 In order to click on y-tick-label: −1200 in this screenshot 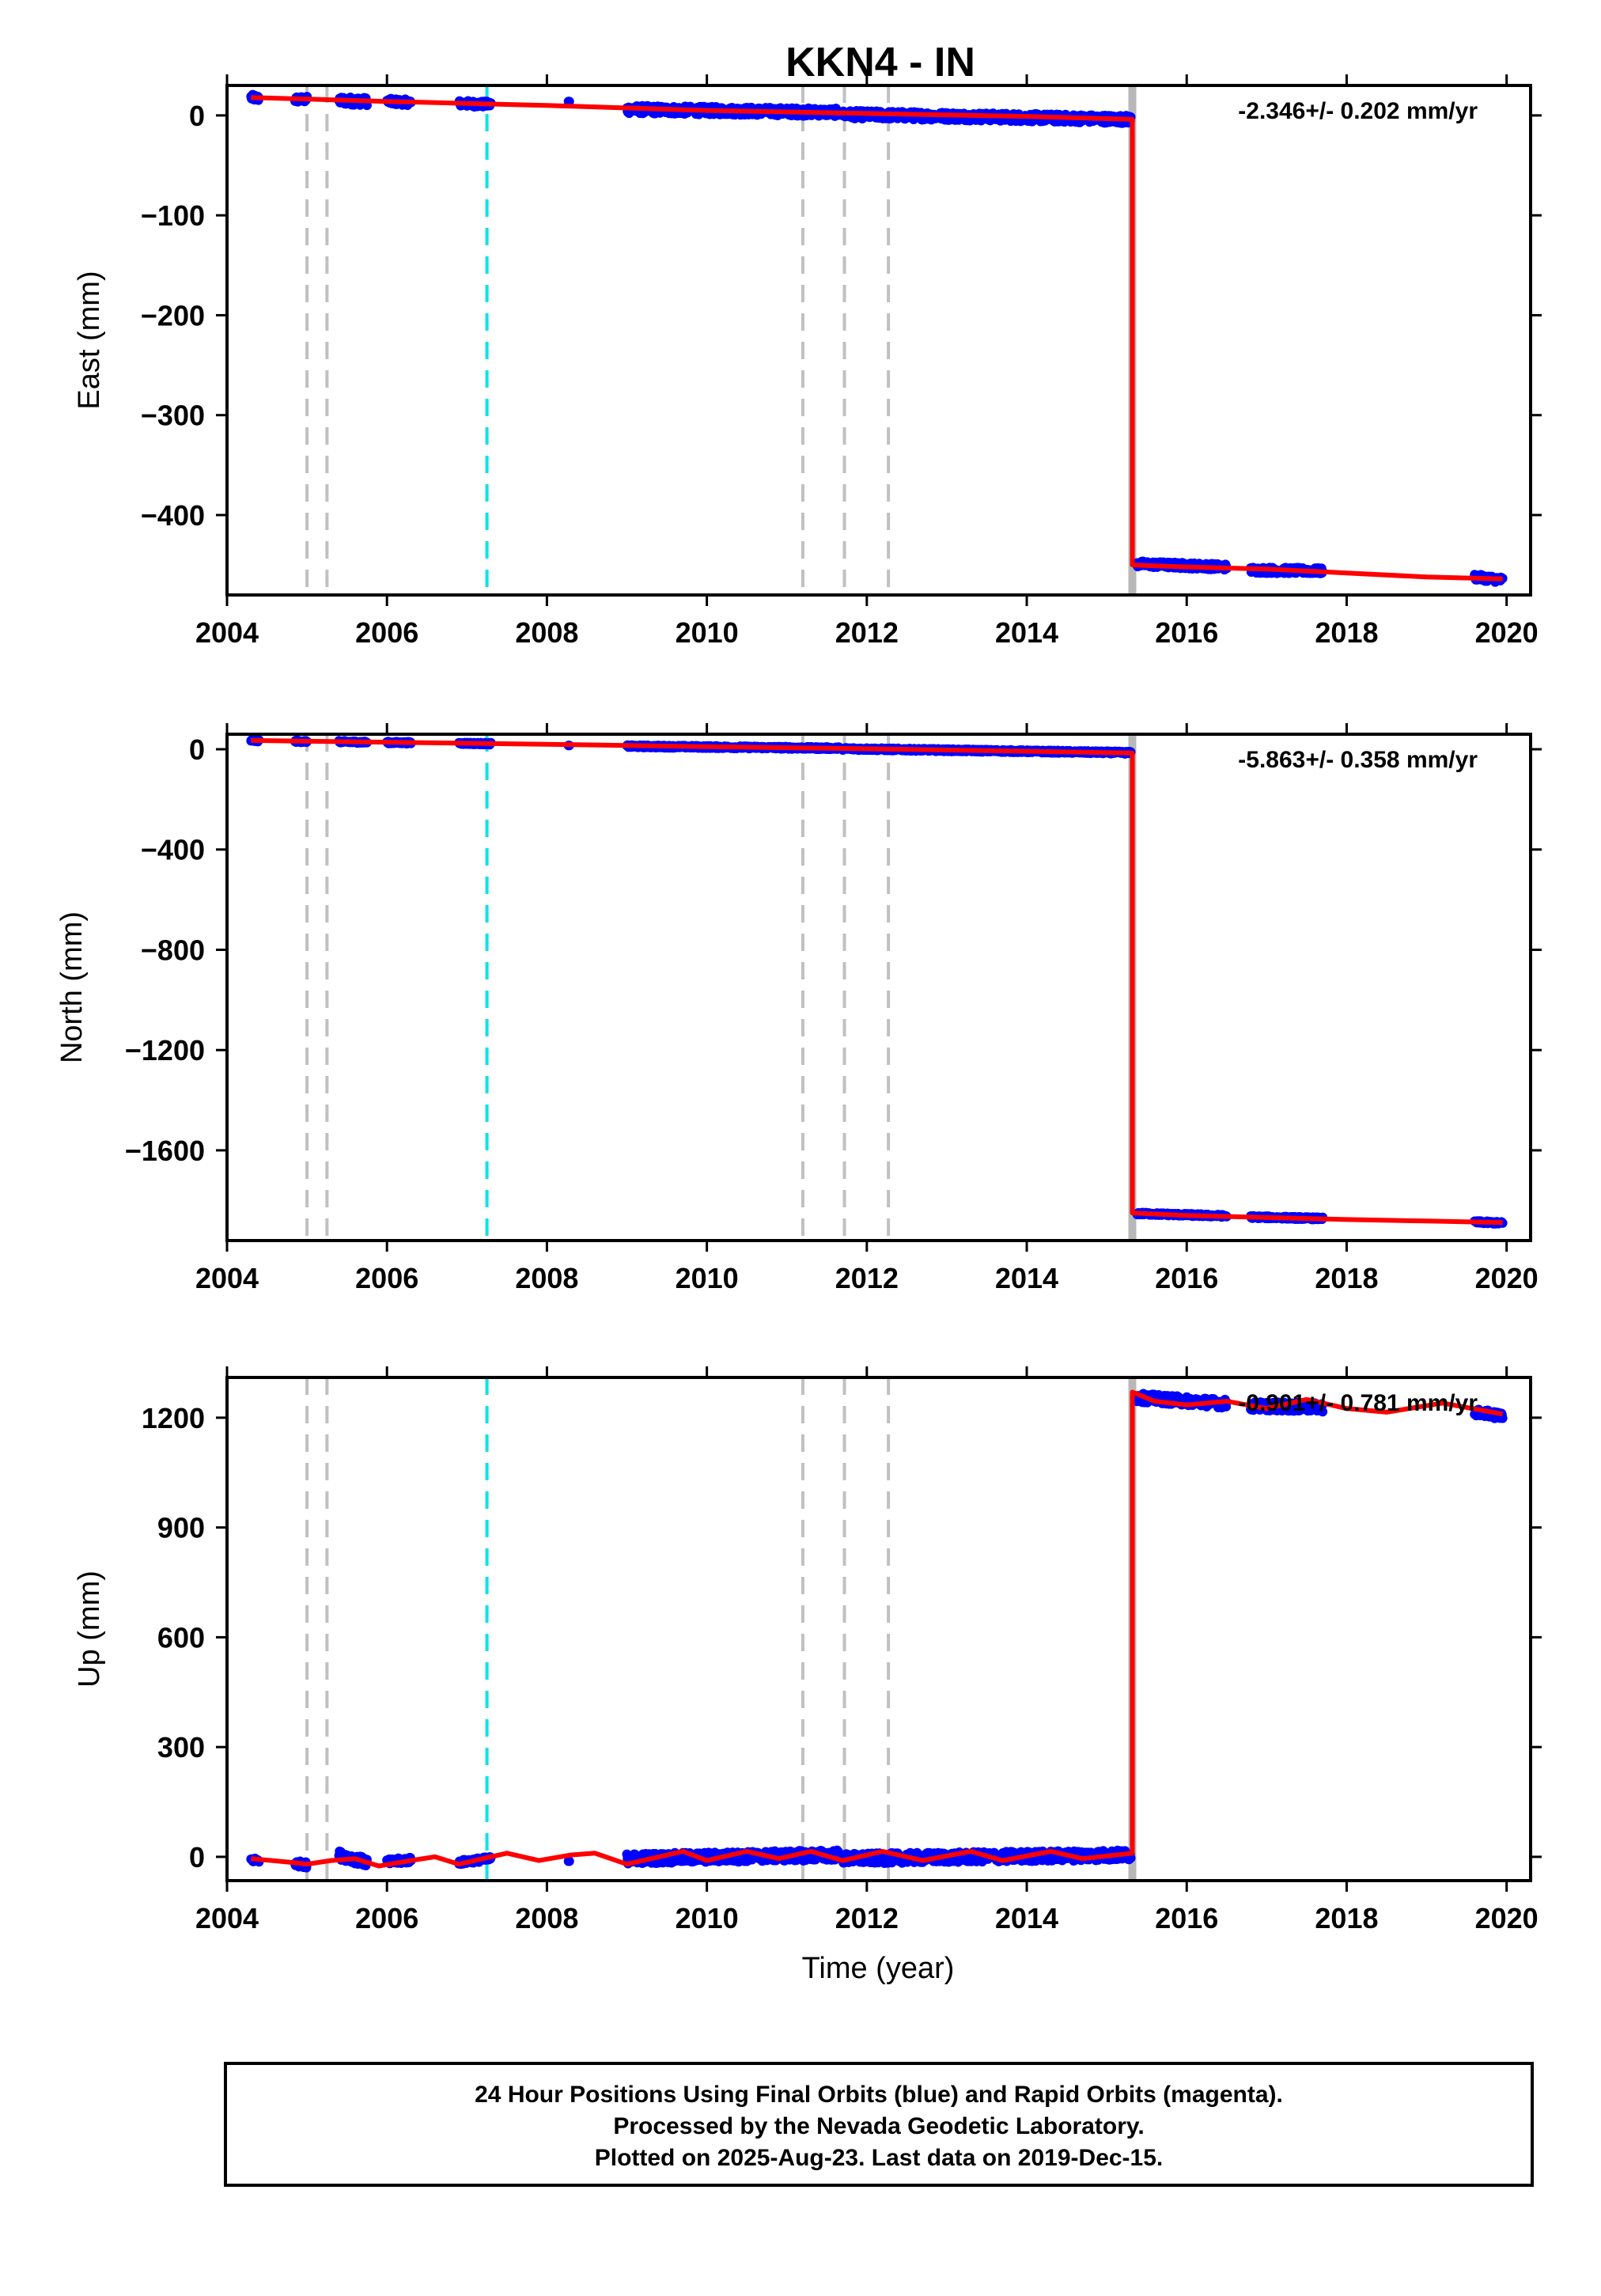, I will do `click(165, 1050)`.